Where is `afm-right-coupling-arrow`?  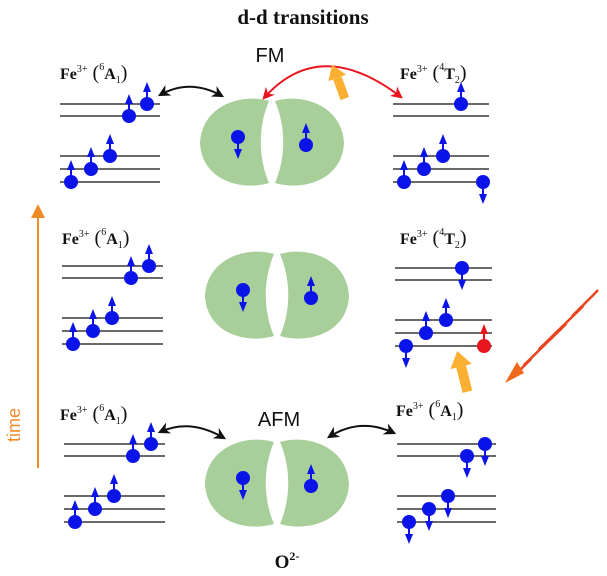
afm-right-coupling-arrow is located at coordinates (361, 431).